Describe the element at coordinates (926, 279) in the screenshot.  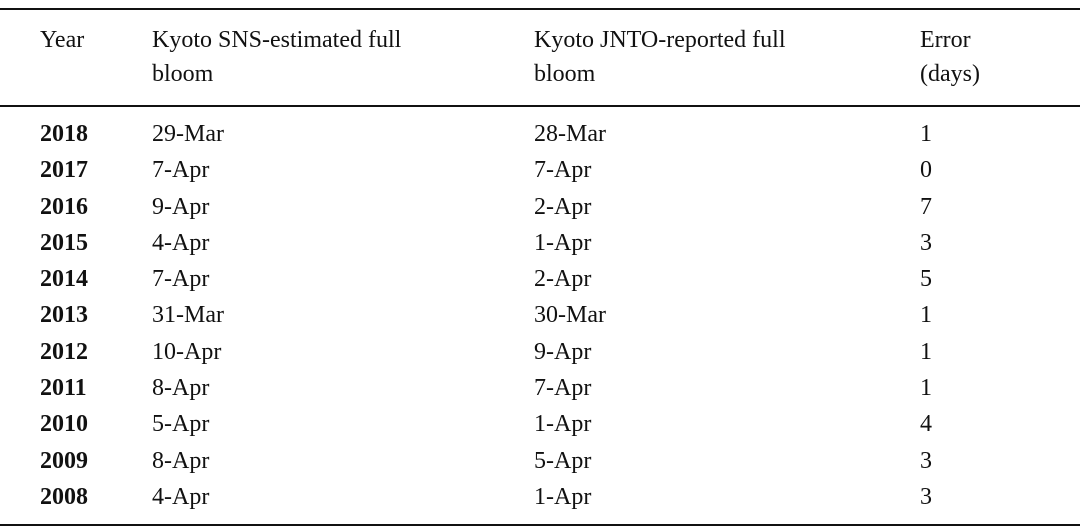
I see `table-cell: 5` at that location.